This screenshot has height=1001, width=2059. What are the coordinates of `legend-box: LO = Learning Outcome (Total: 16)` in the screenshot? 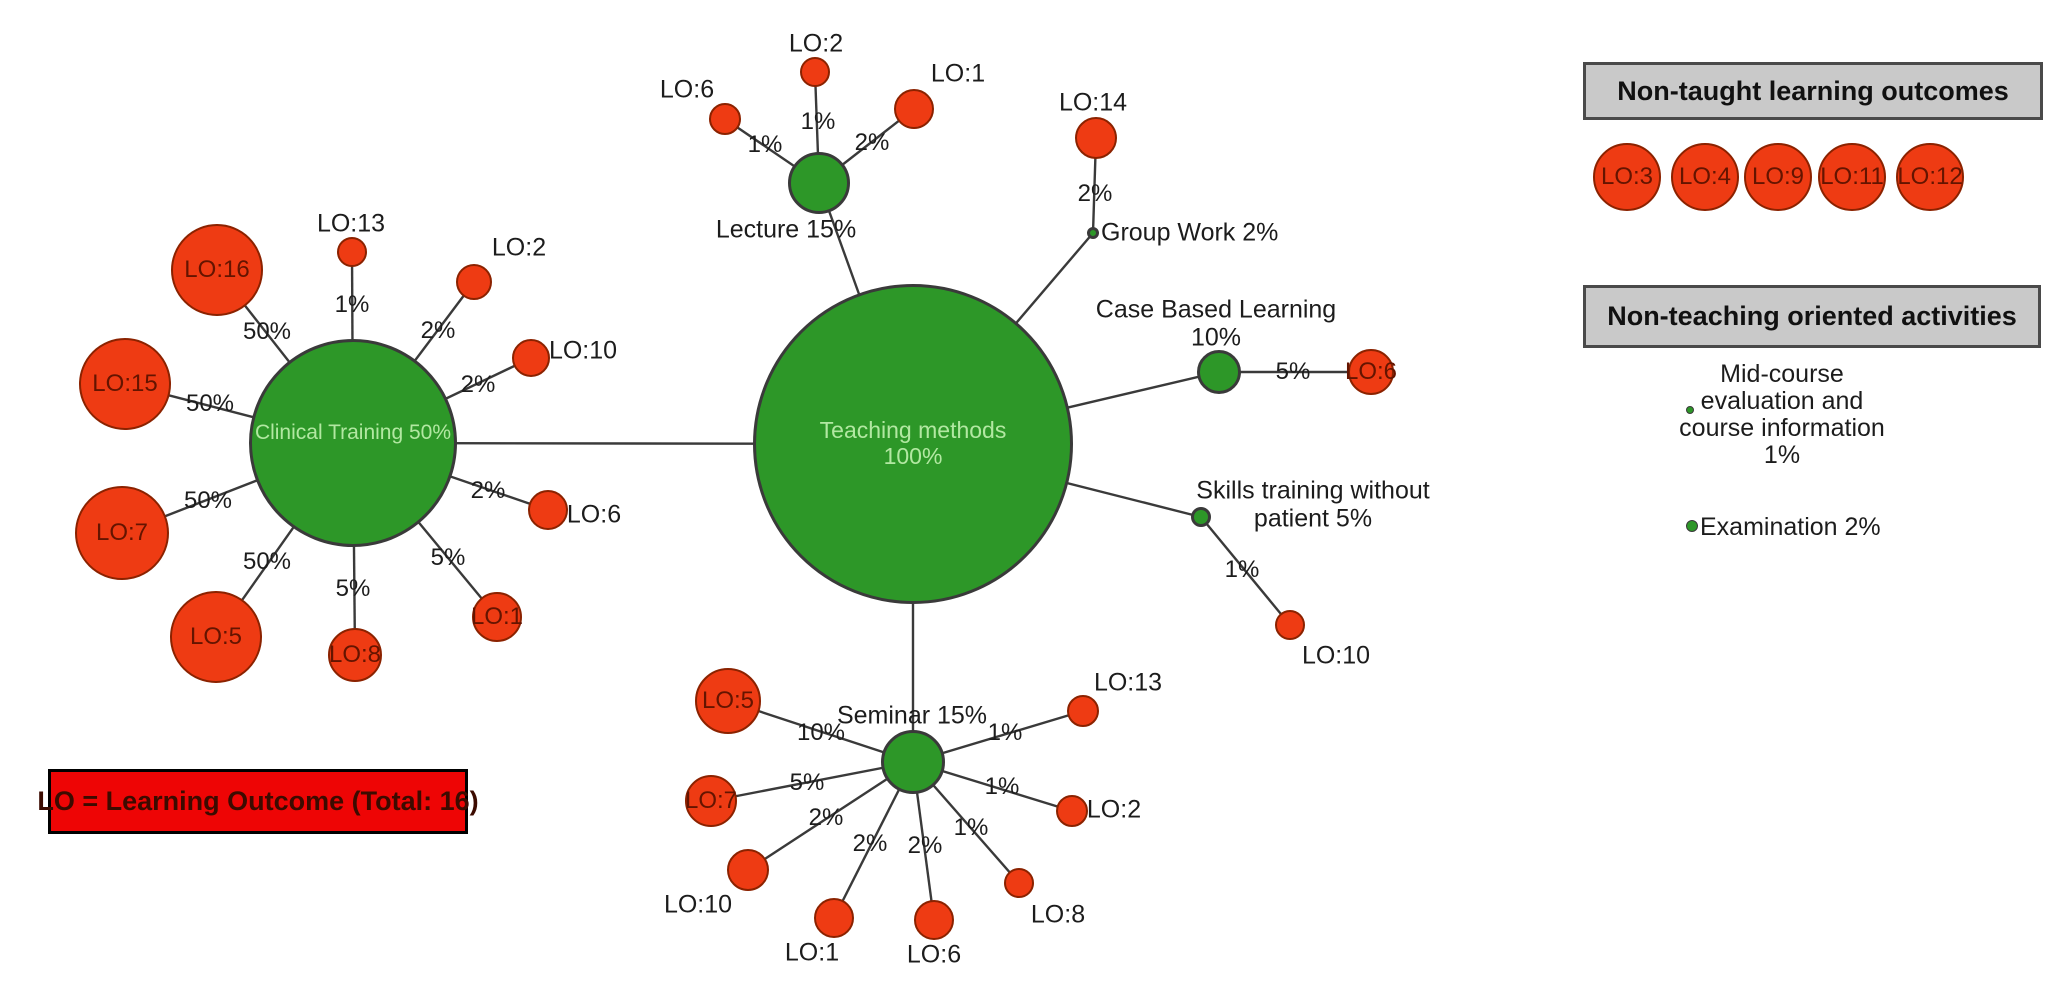 It's located at (258, 801).